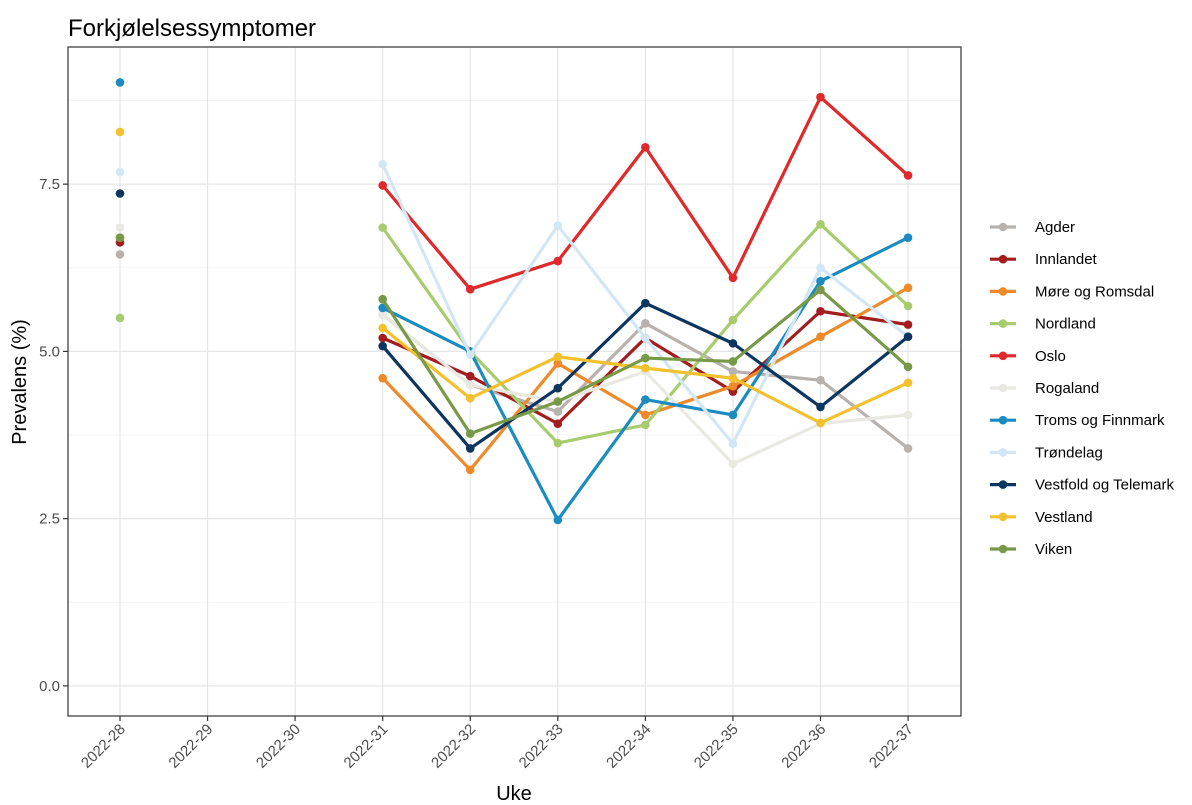 Image resolution: width=1192 pixels, height=805 pixels. Describe the element at coordinates (891, 746) in the screenshot. I see `x-tick-label: 2022-37` at that location.